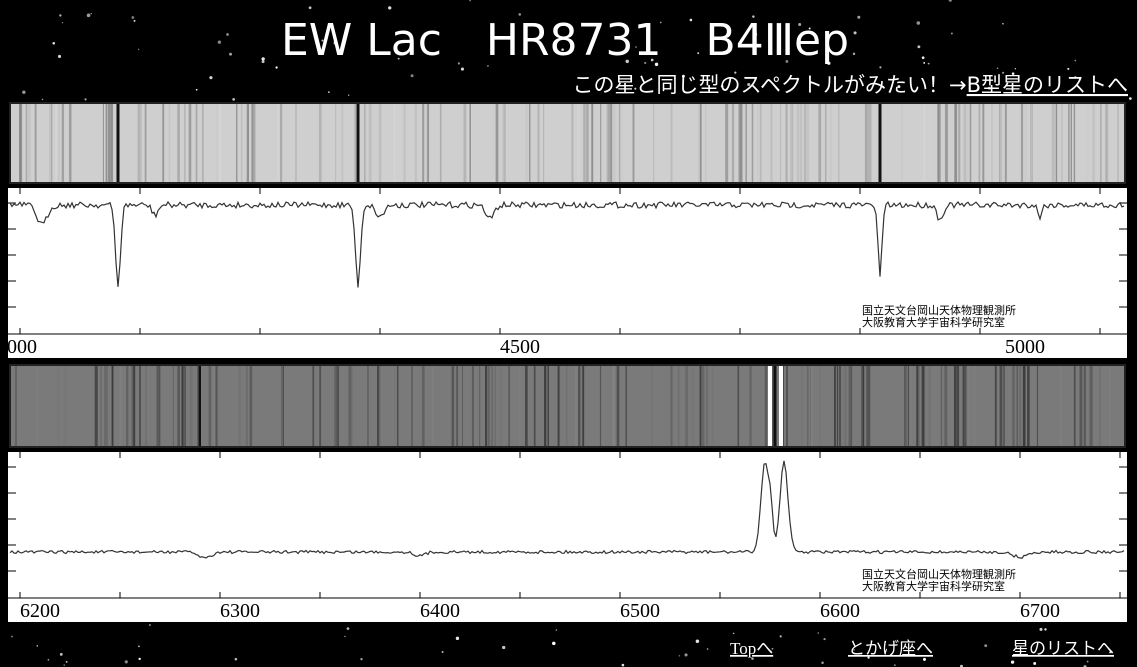  What do you see at coordinates (890, 648) in the screenshot?
I see `constellation-link: とかげ座へ` at bounding box center [890, 648].